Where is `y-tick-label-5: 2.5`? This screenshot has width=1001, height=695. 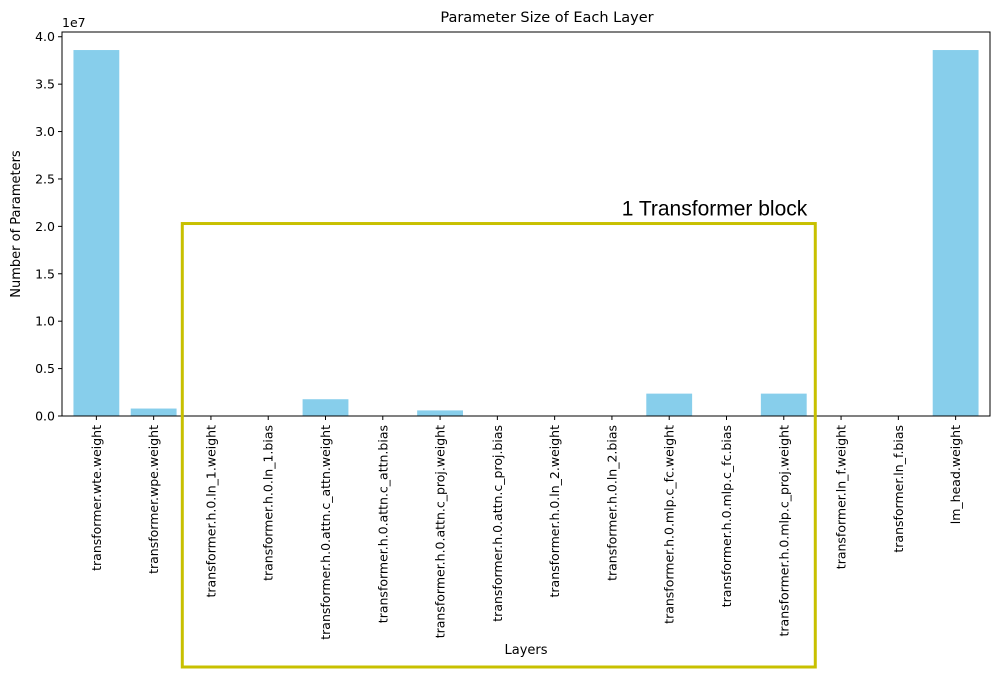 y-tick-label-5: 2.5 is located at coordinates (45, 178).